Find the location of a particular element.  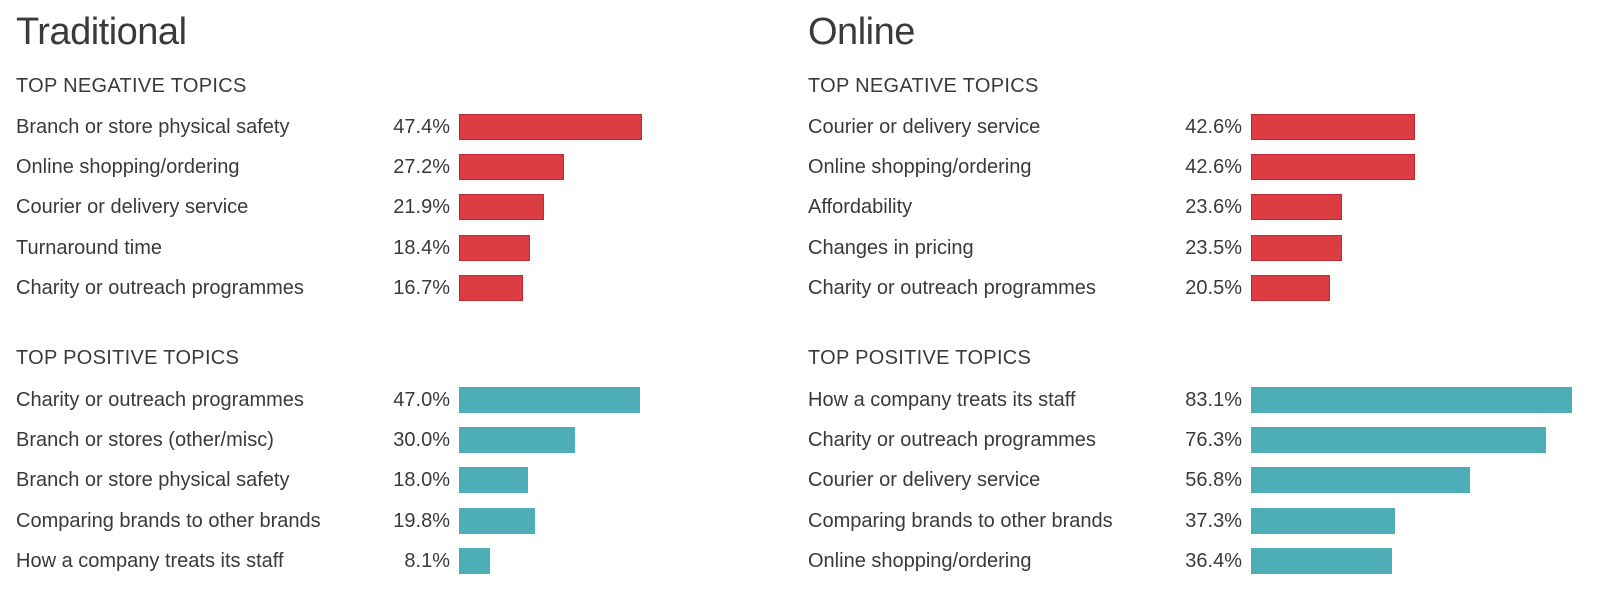

topic-value-label: 76.3% is located at coordinates (1213, 440).